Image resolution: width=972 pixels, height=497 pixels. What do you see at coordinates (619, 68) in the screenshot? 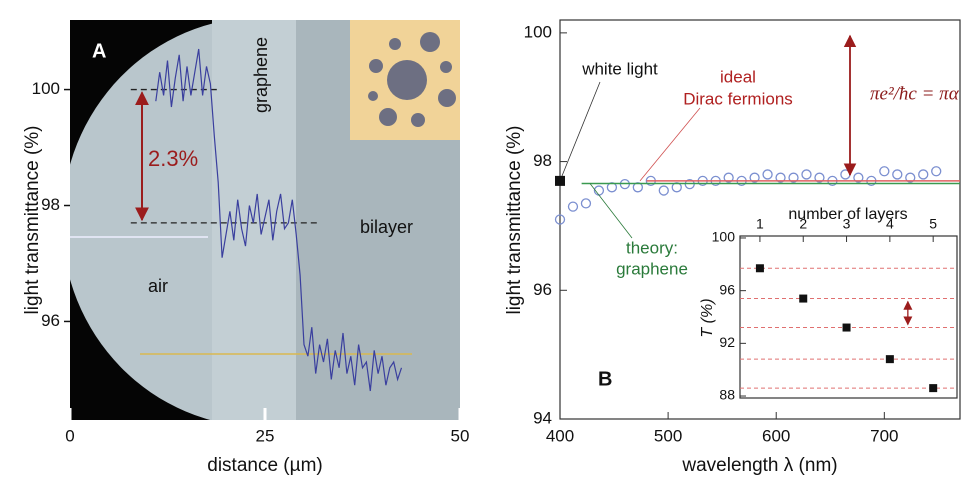
I see `annotation: white light` at bounding box center [619, 68].